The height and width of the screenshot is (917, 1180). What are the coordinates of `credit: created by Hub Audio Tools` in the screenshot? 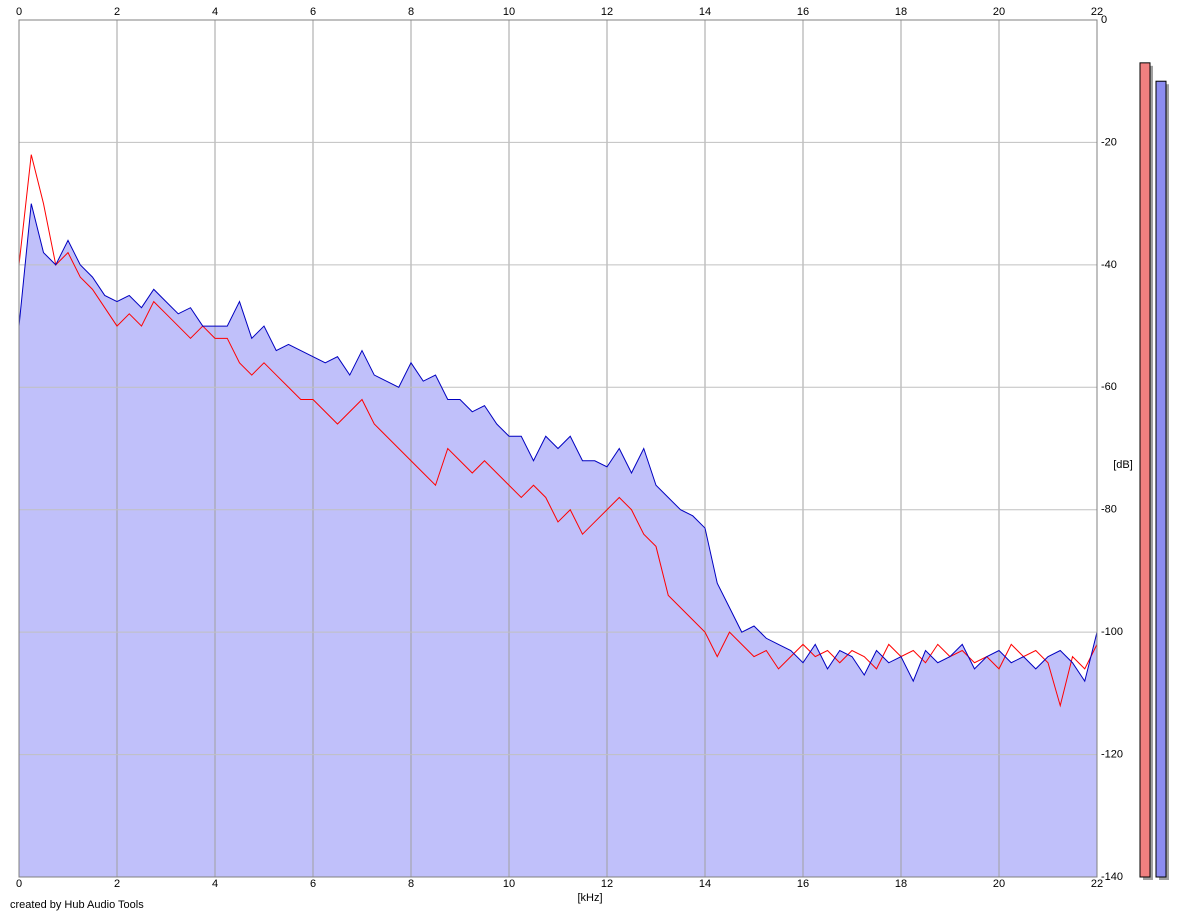 It's located at (77, 905).